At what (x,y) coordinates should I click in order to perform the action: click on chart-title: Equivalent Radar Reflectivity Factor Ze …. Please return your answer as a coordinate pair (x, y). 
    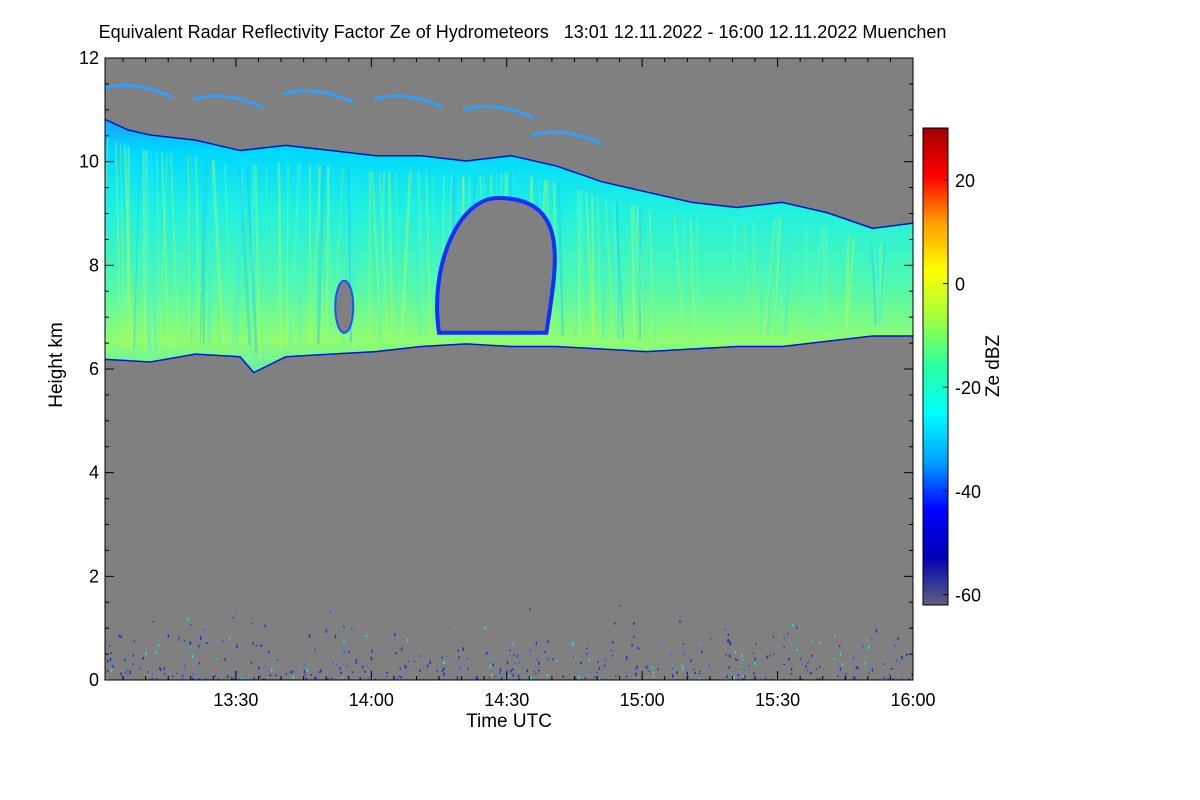
    Looking at the image, I should click on (522, 32).